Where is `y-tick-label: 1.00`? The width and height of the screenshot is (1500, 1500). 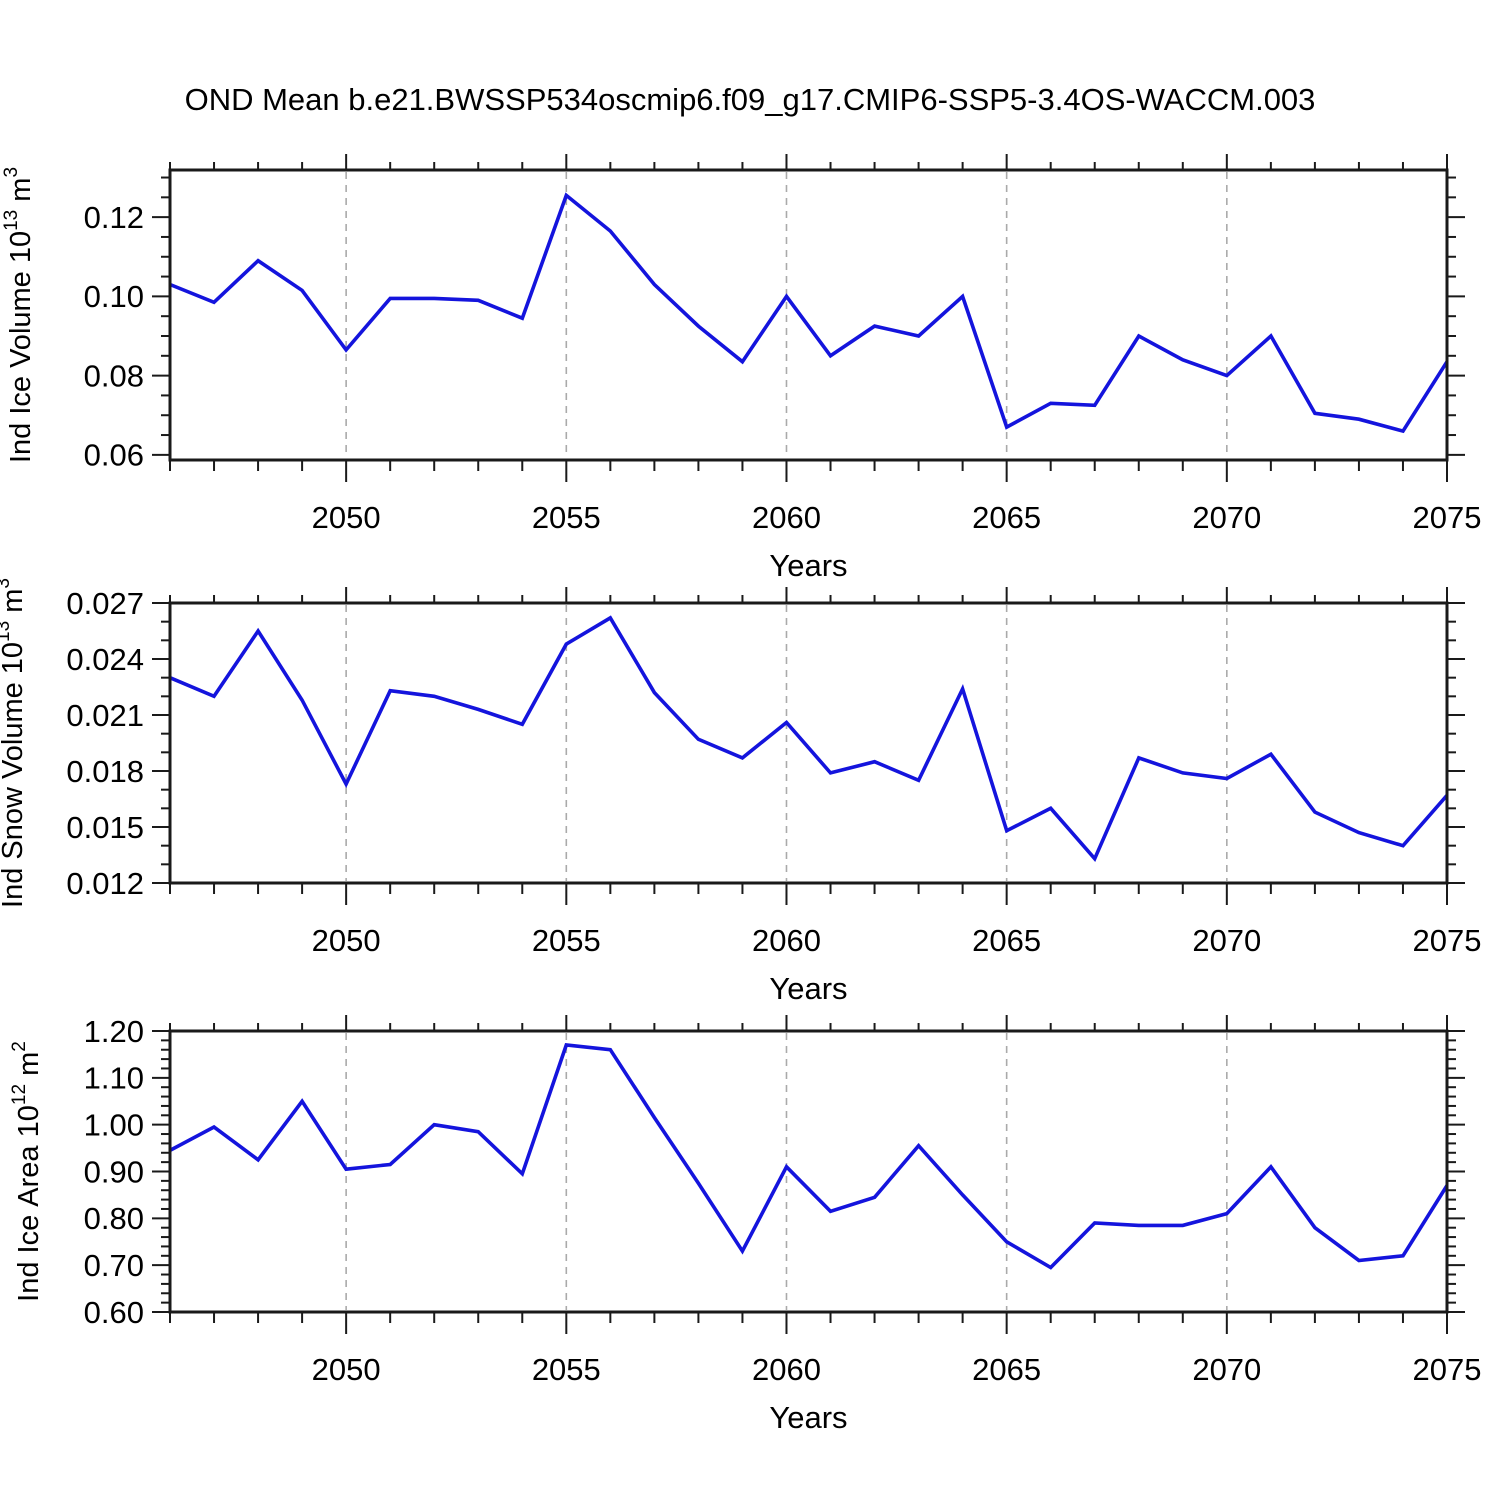 y-tick-label: 1.00 is located at coordinates (114, 1125).